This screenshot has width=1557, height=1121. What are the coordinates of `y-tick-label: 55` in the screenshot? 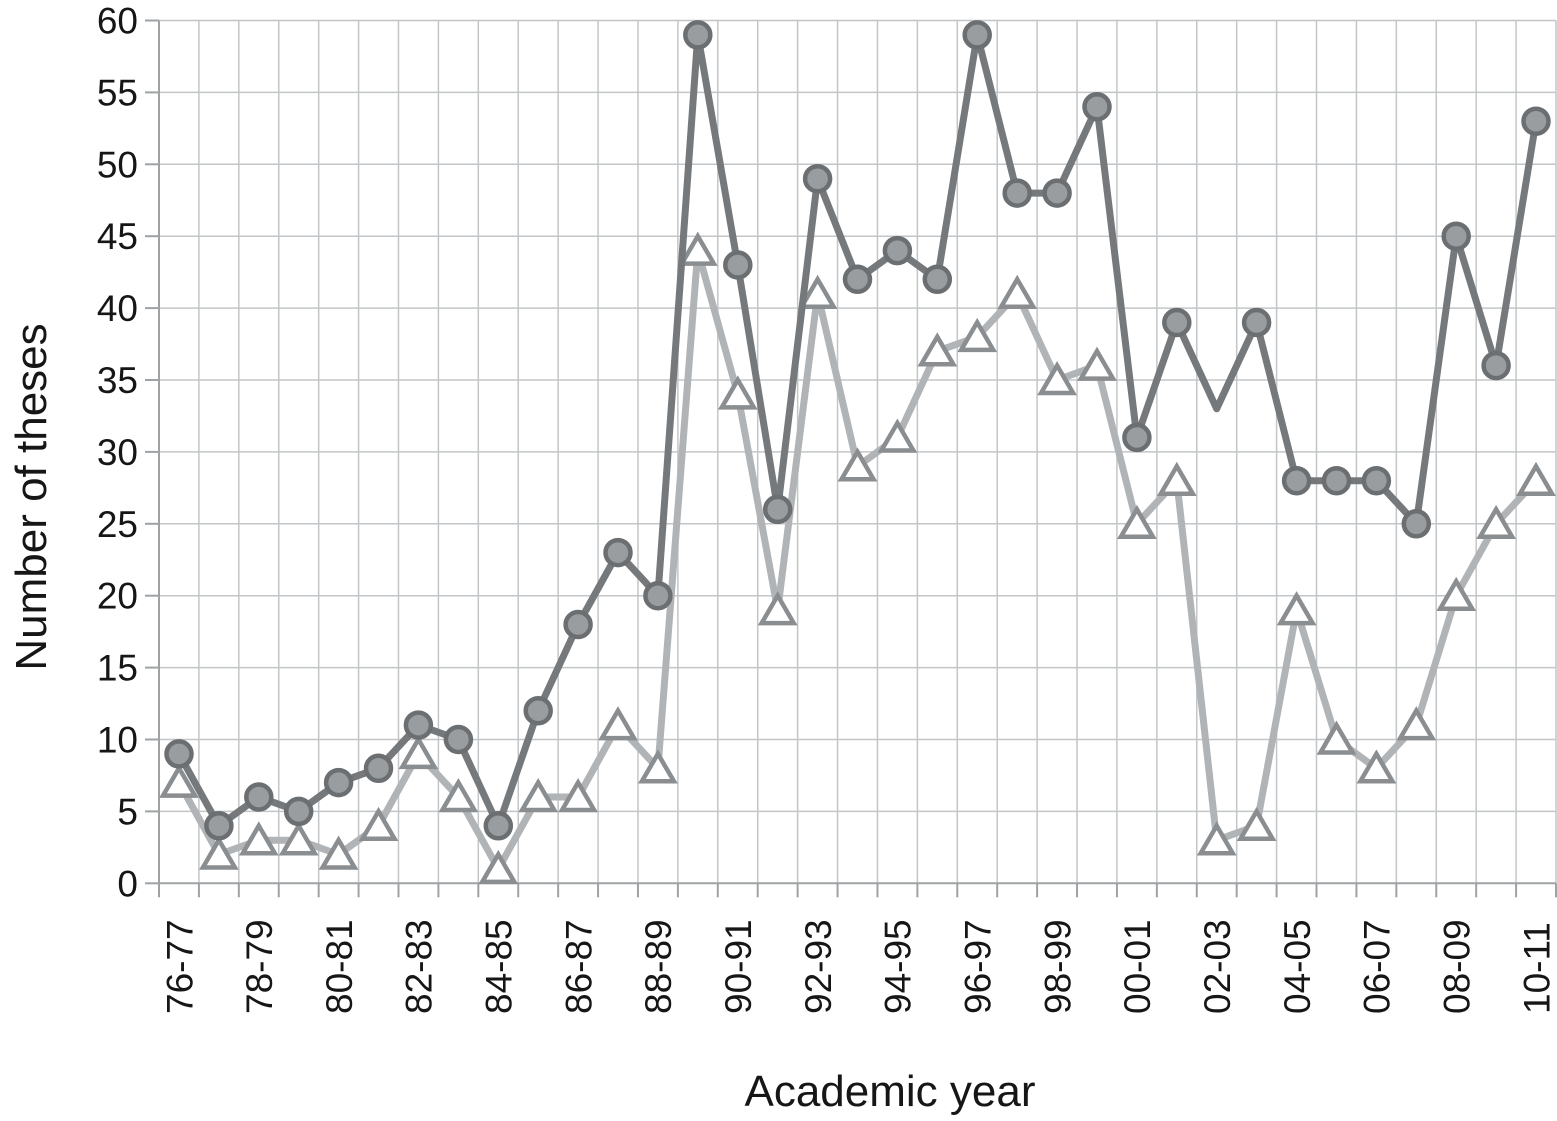 It's located at (117, 92).